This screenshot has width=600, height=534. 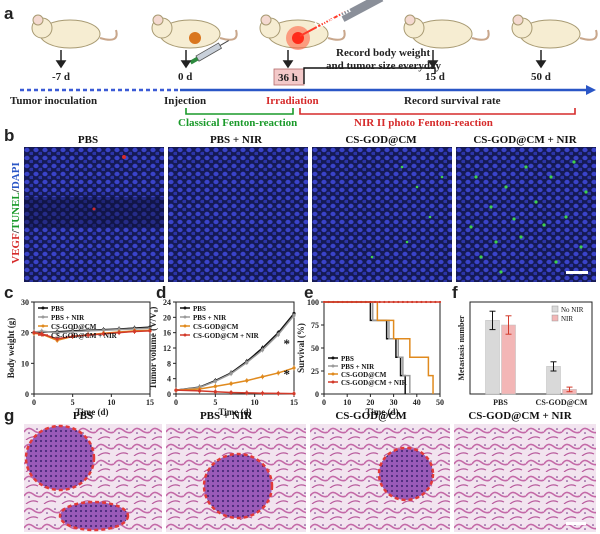 What do you see at coordinates (169, 363) in the screenshot?
I see `y-tick-label: 8` at bounding box center [169, 363].